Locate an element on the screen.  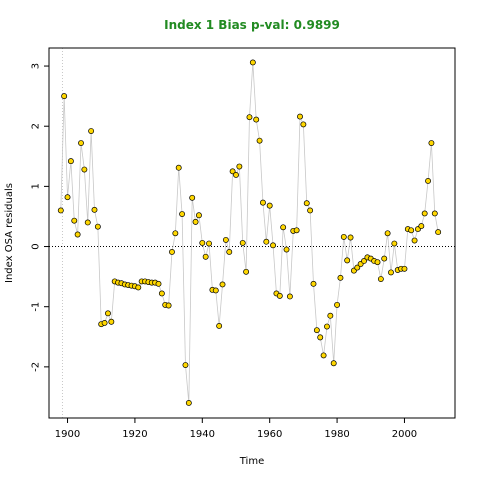
x-tick-label: 1900 is located at coordinates (67, 434).